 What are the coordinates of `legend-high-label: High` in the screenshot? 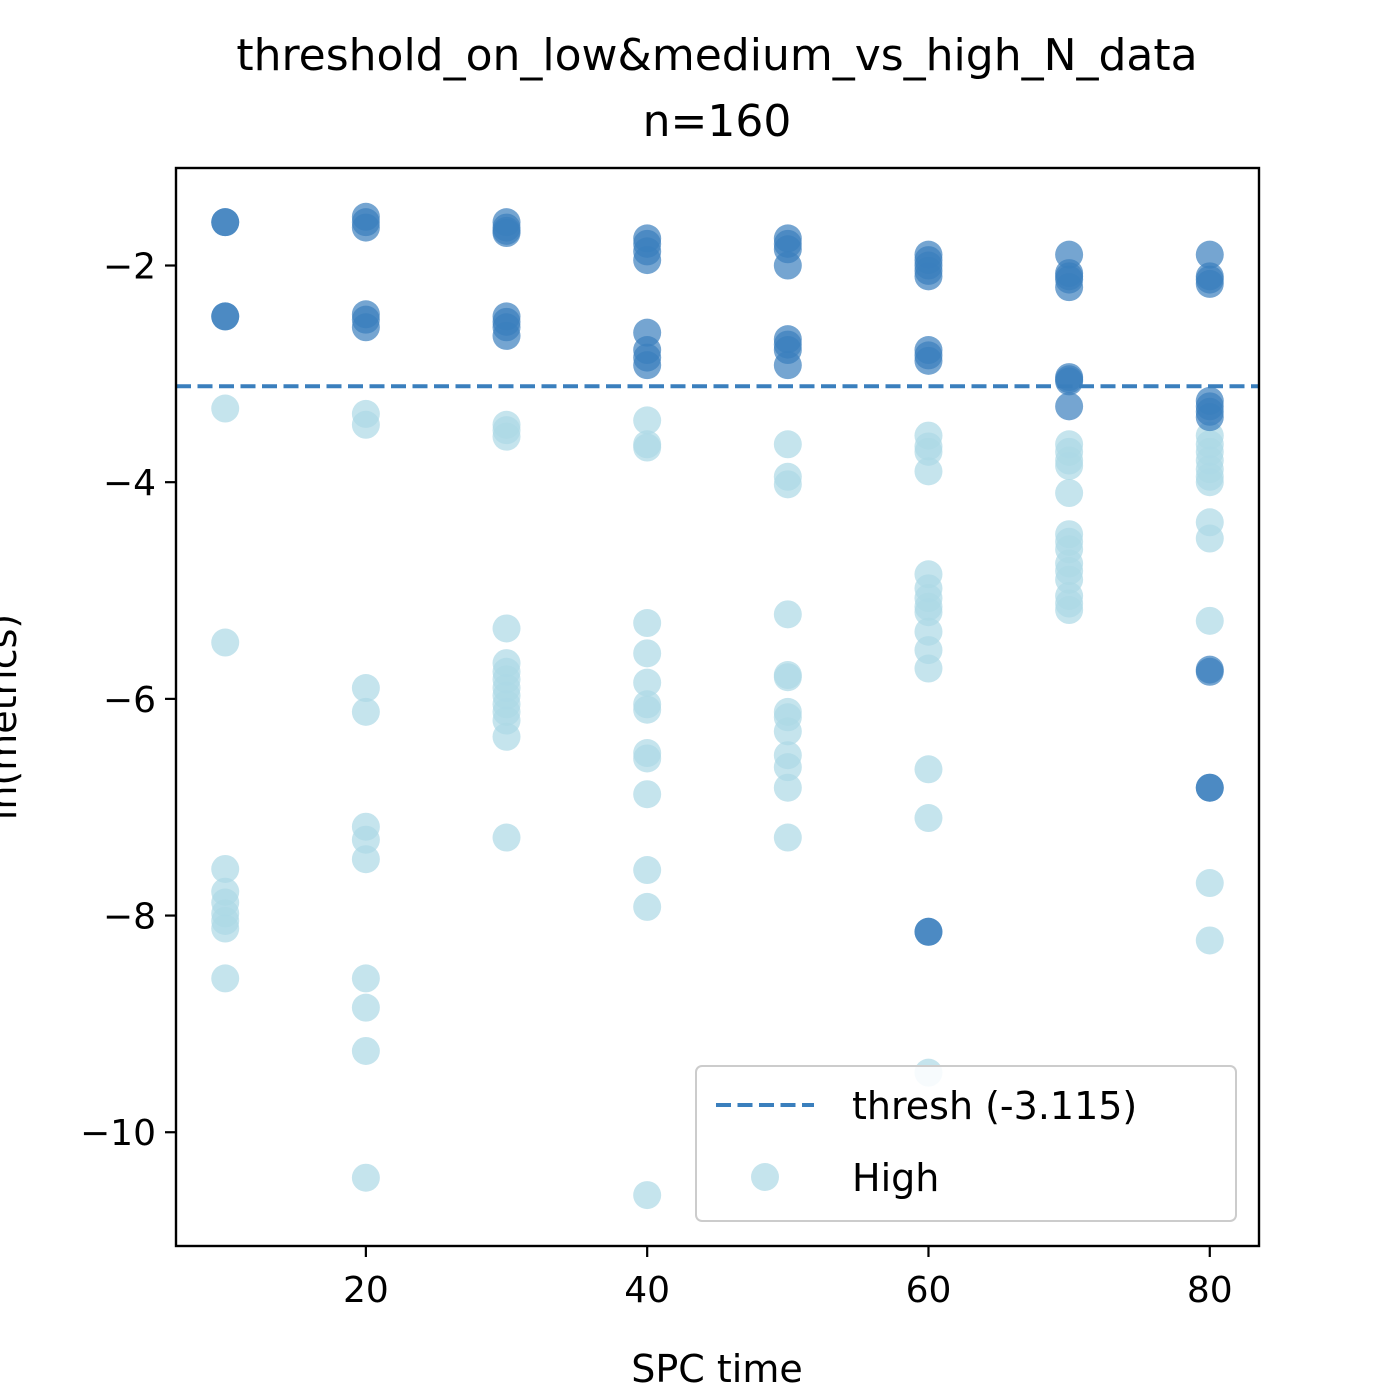 It's located at (895, 1178).